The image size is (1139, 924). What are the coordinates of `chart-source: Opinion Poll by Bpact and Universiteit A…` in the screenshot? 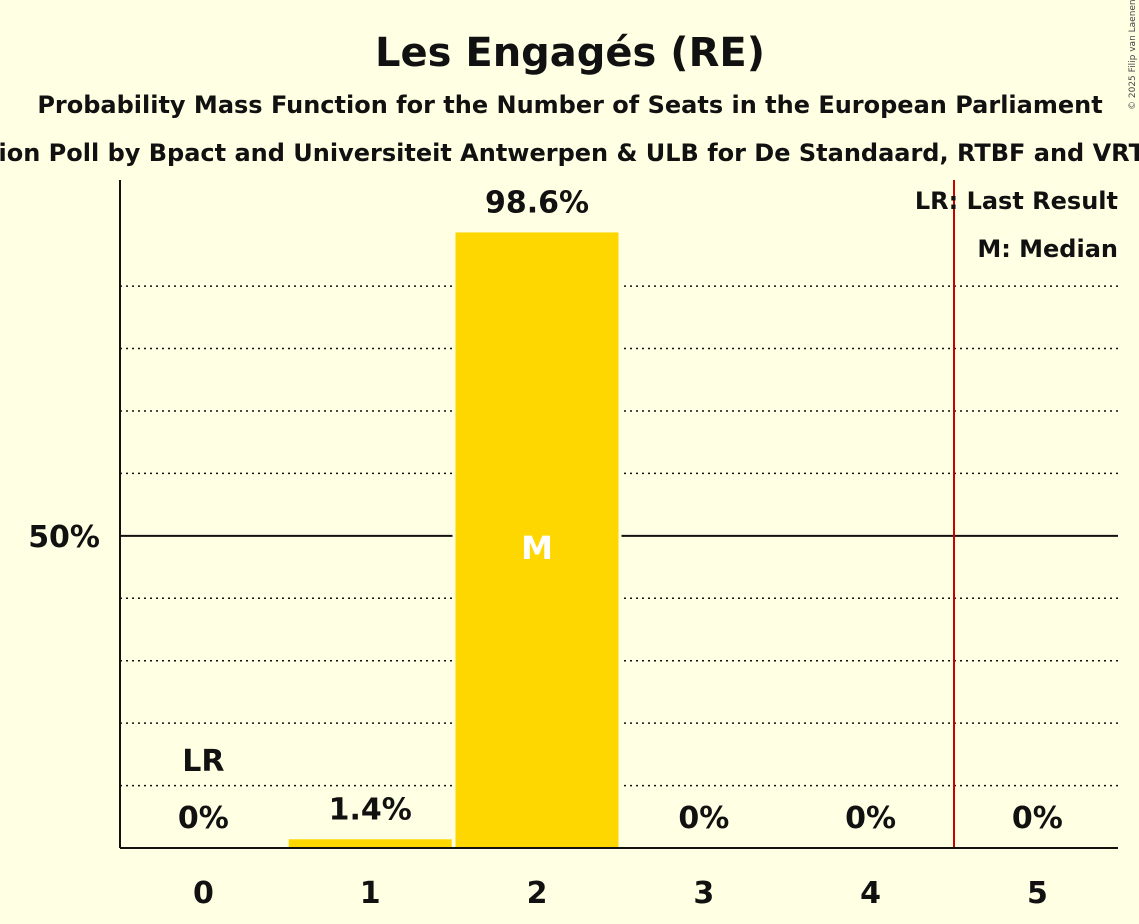 It's located at (569, 153).